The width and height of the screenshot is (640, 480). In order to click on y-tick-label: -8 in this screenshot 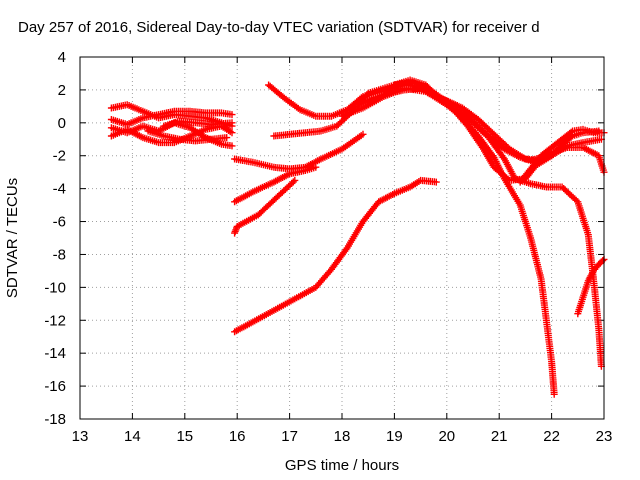, I will do `click(59, 254)`.